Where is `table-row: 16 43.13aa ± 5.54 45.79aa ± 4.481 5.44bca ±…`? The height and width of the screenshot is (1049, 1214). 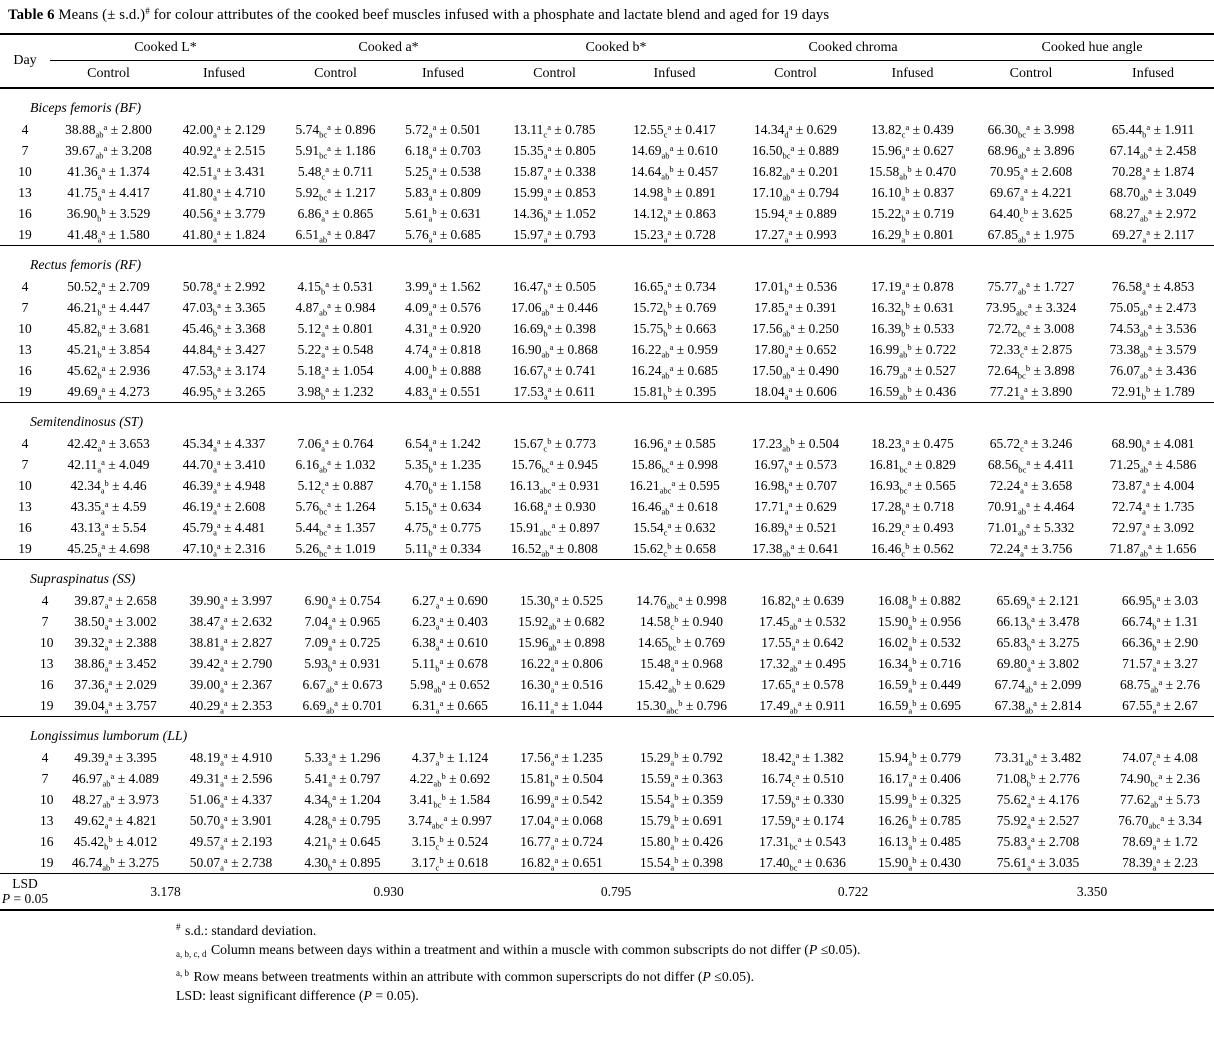
table-row: 16 43.13aa ± 5.54 45.79aa ± 4.481 5.44bca ±… is located at coordinates (607, 527).